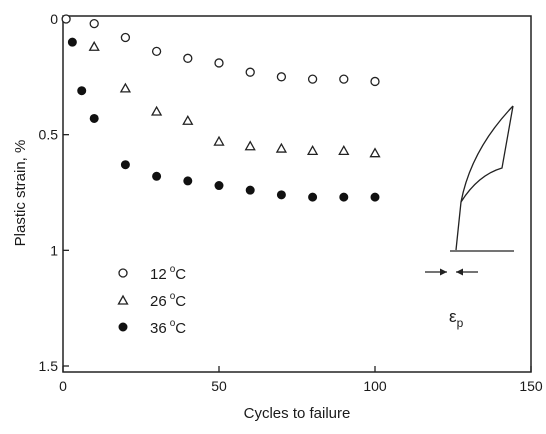  I want to click on legend-unit-26: C, so click(180, 301).